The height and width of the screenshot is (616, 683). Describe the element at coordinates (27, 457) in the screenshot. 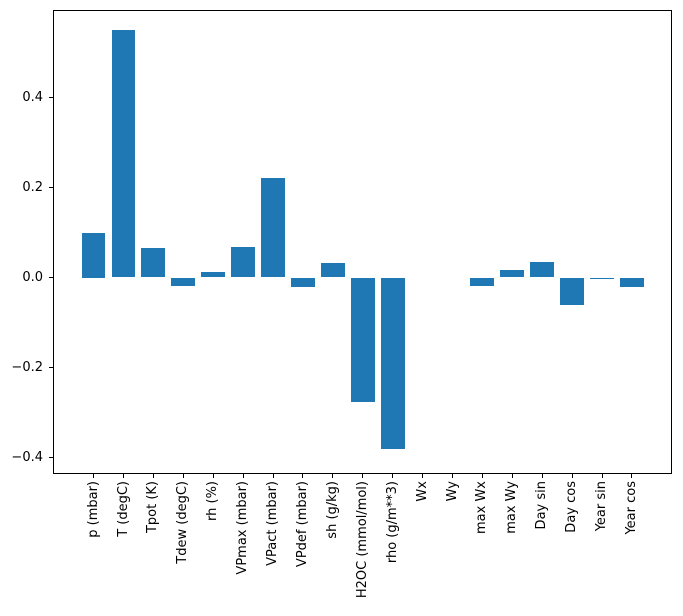

I see `y-axis-tick-label: −0.4` at that location.